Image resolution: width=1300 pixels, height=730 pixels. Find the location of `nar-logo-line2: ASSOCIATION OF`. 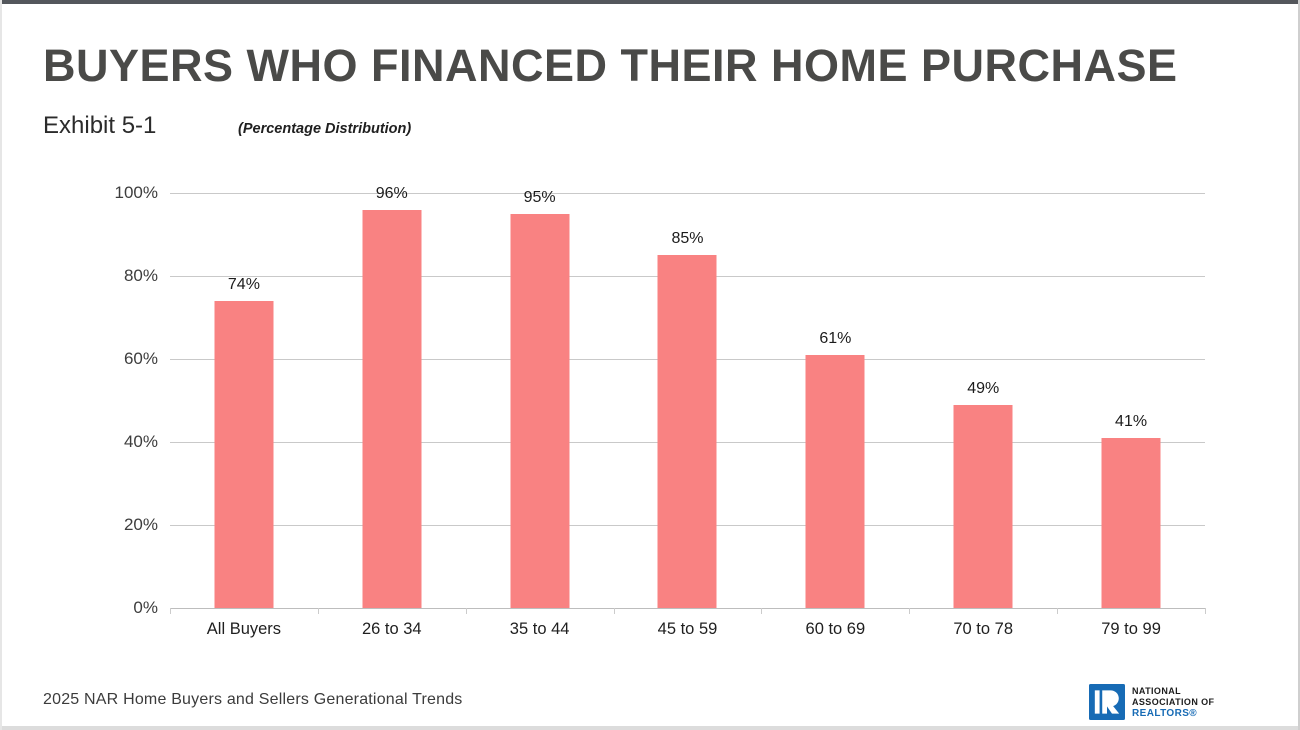

nar-logo-line2: ASSOCIATION OF is located at coordinates (1173, 701).